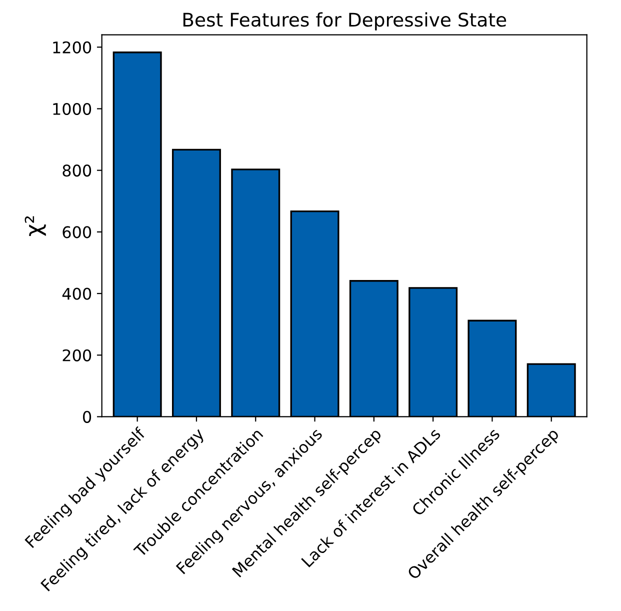 This screenshot has width=621, height=611. I want to click on chart-title: Best Features for Depressive State, so click(344, 21).